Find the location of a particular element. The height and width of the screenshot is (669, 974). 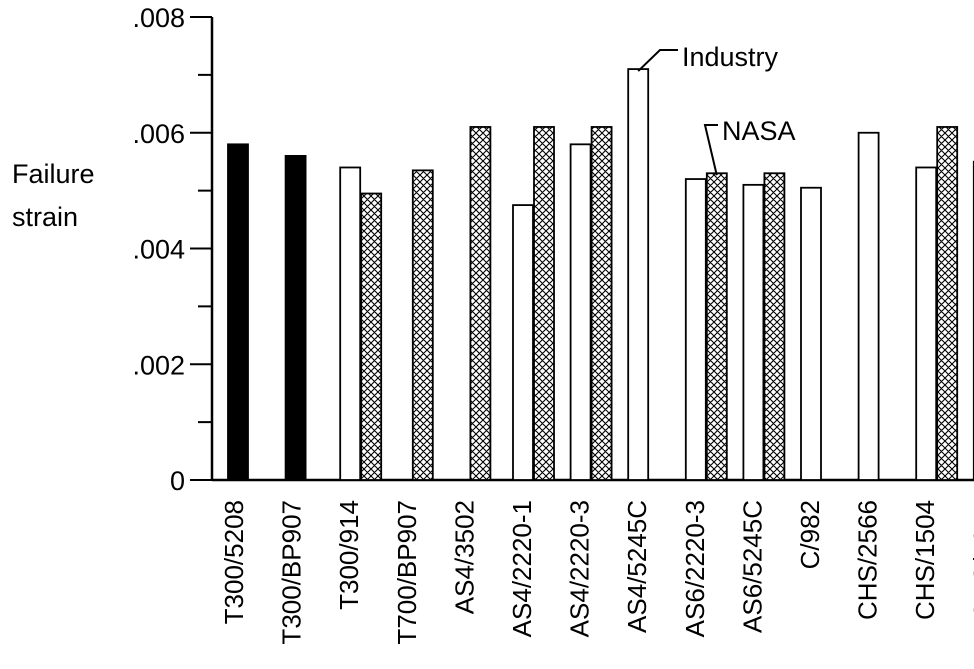

x-tick-label: AS4/2220-3 is located at coordinates (580, 568).